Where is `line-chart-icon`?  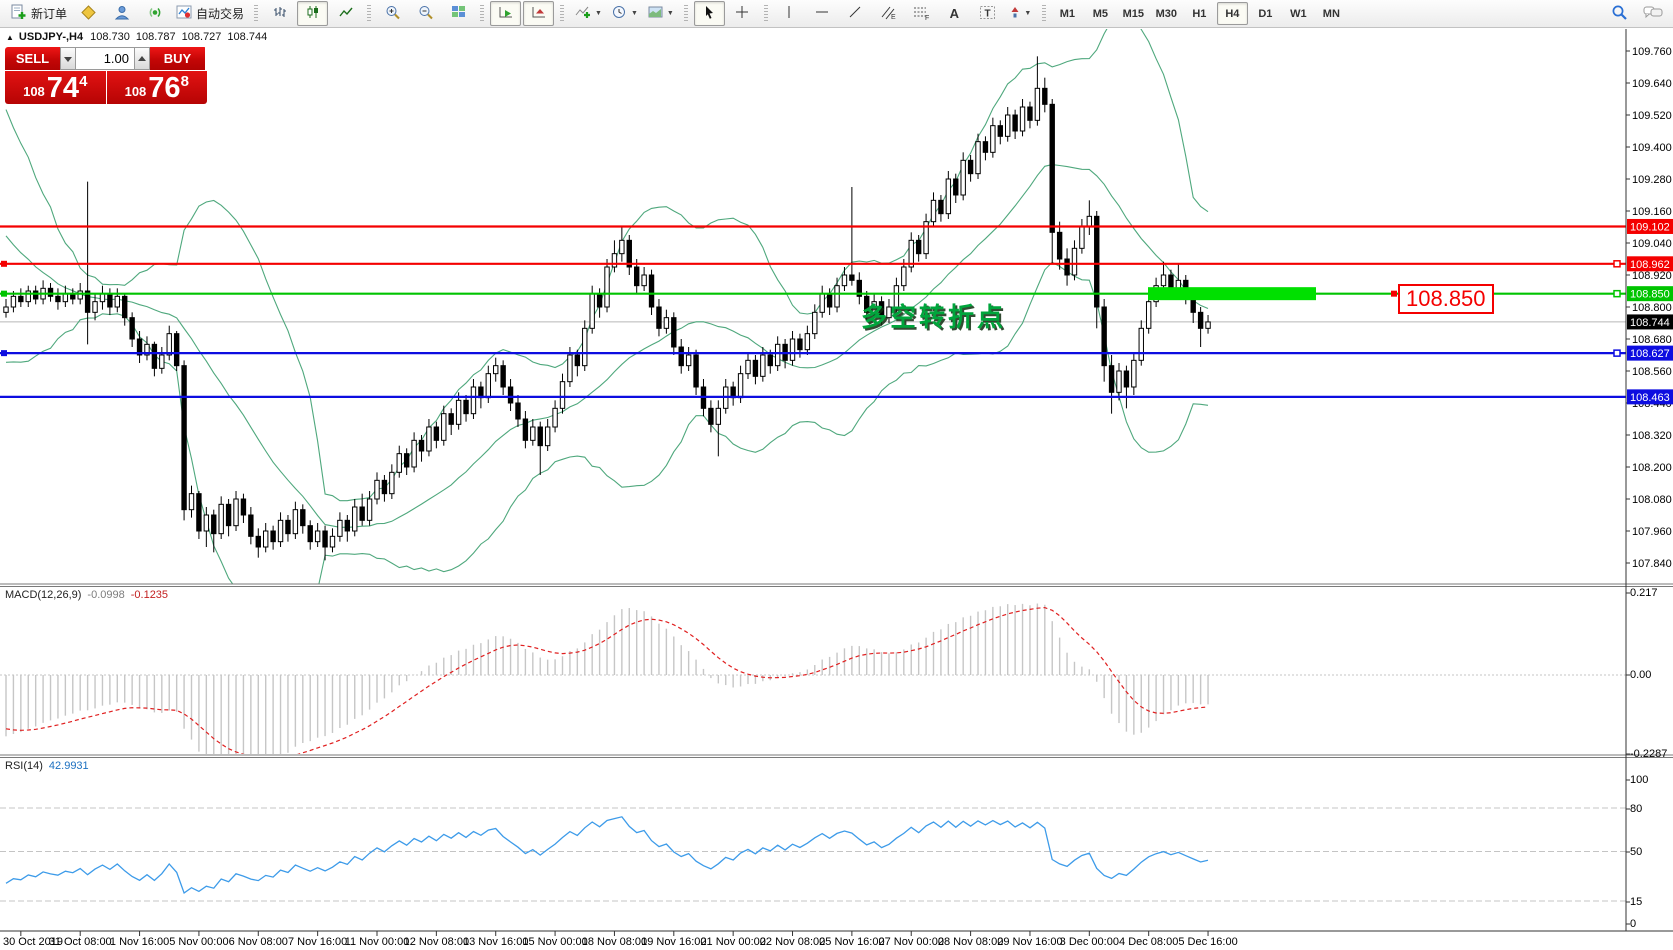
line-chart-icon is located at coordinates (346, 13).